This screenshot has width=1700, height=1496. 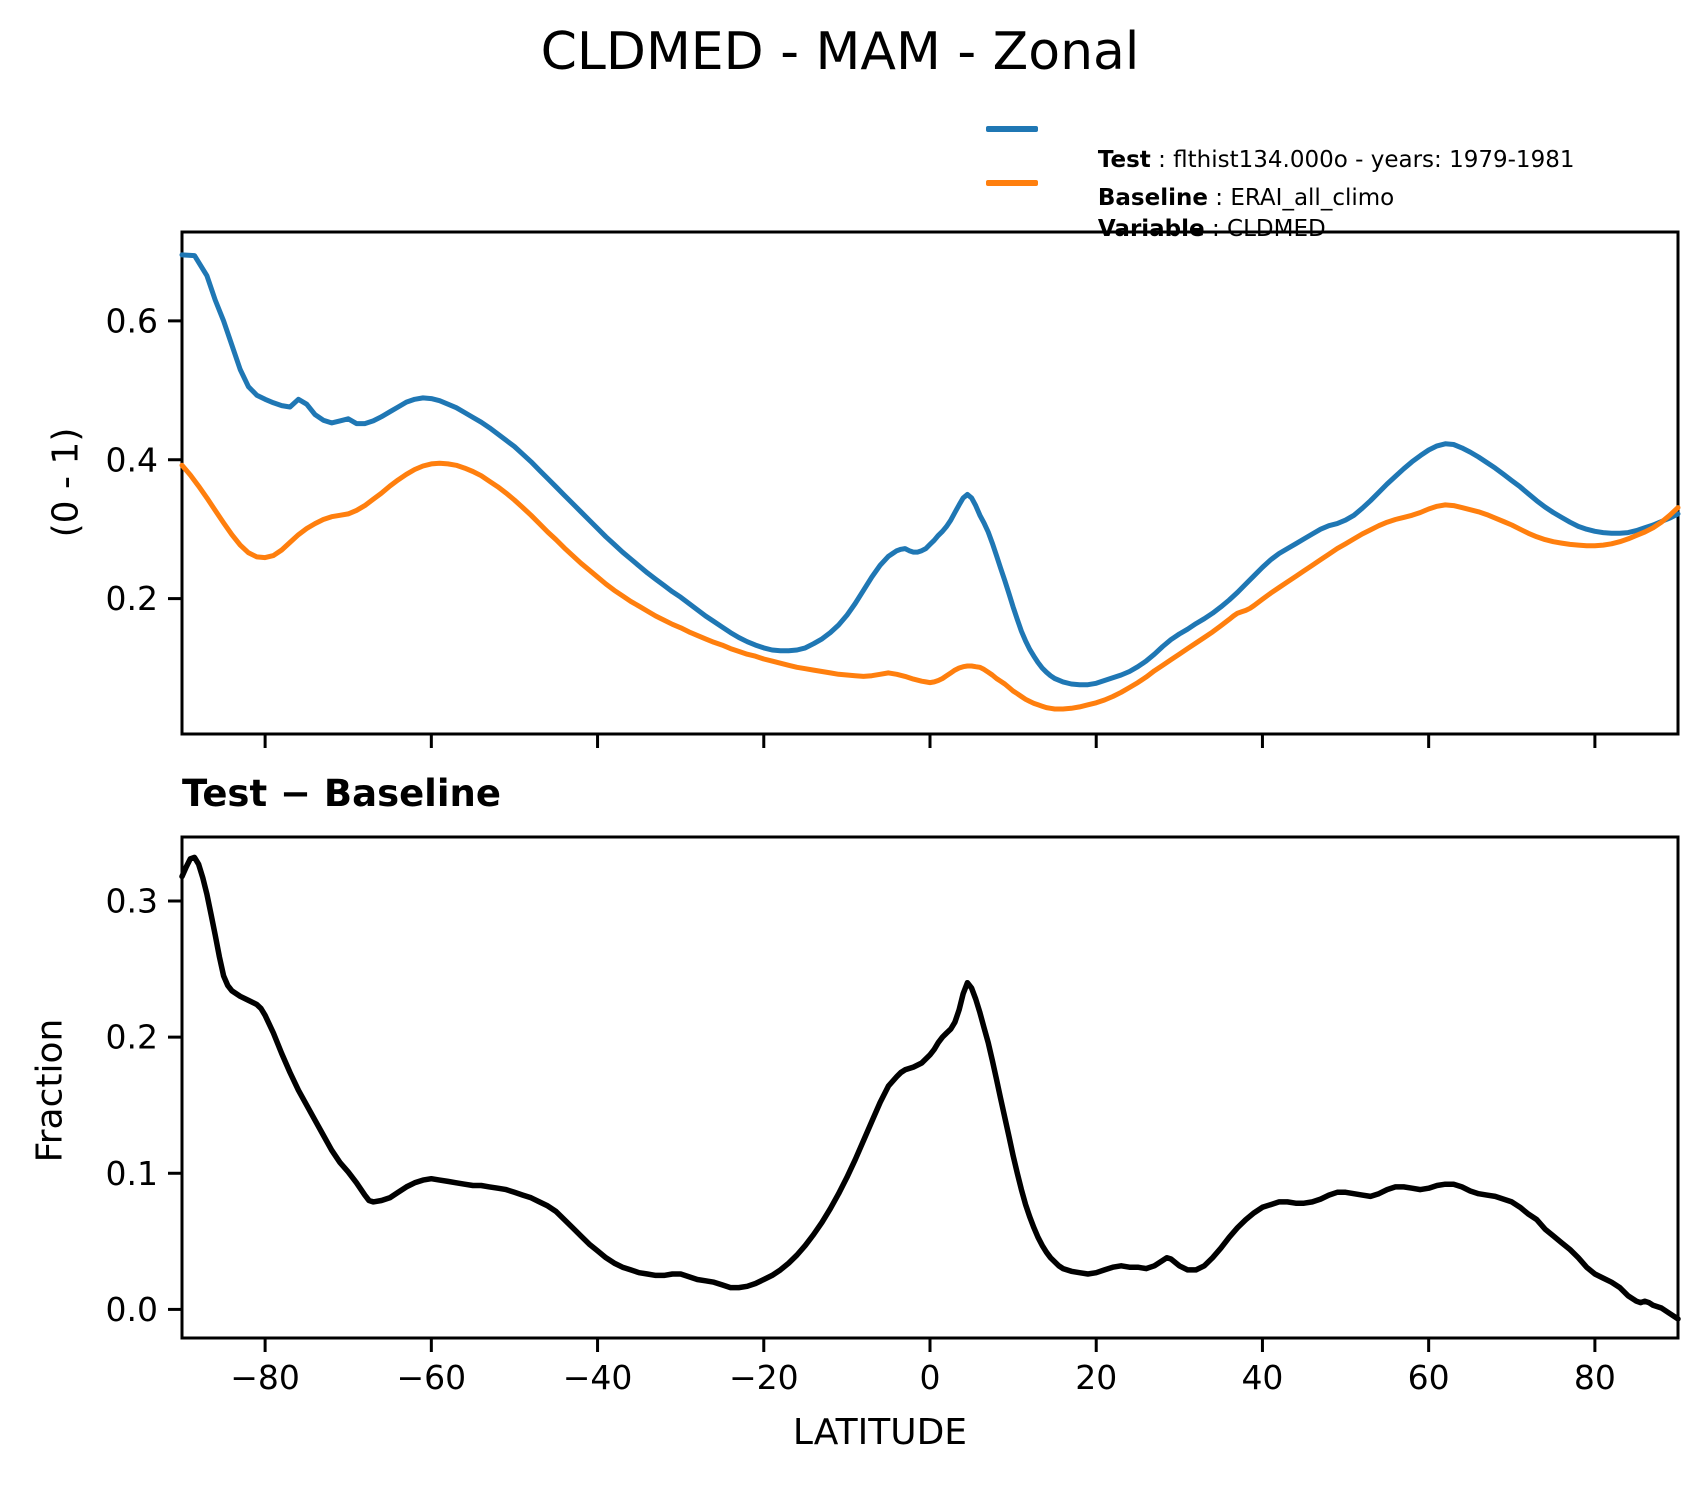 I want to click on y-tick-label: 0.4, so click(x=132, y=459).